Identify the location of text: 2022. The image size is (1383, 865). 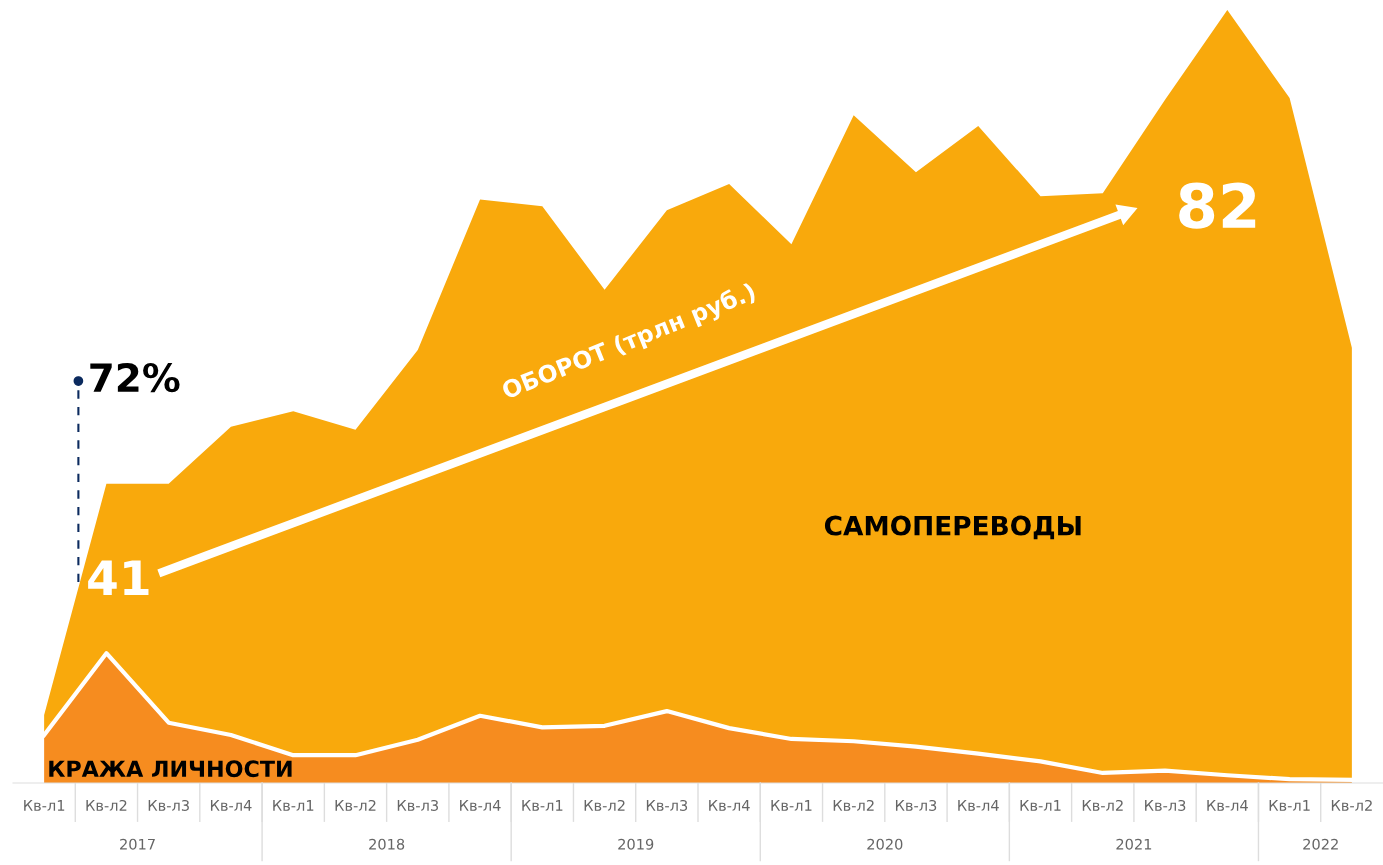
(1320, 844).